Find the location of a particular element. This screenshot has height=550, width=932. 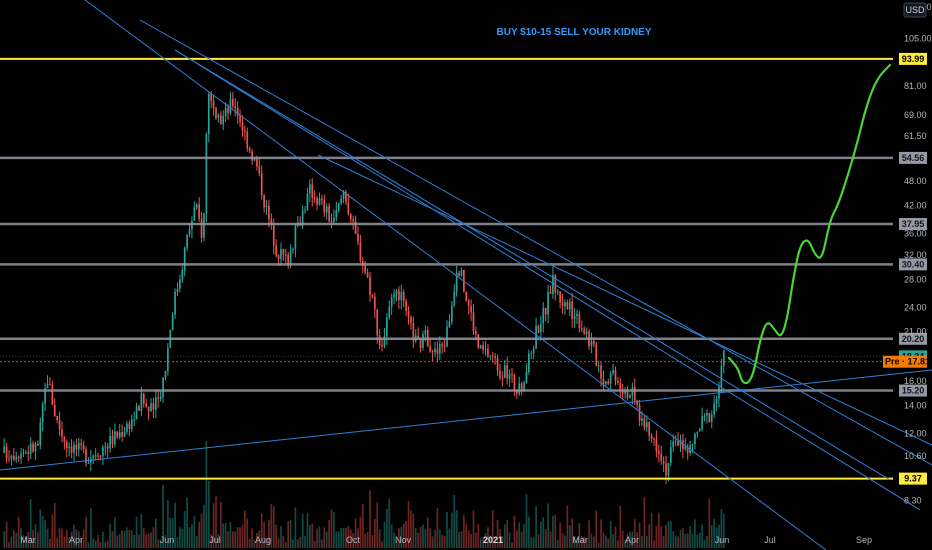

x-tick-label: Jul is located at coordinates (770, 540).